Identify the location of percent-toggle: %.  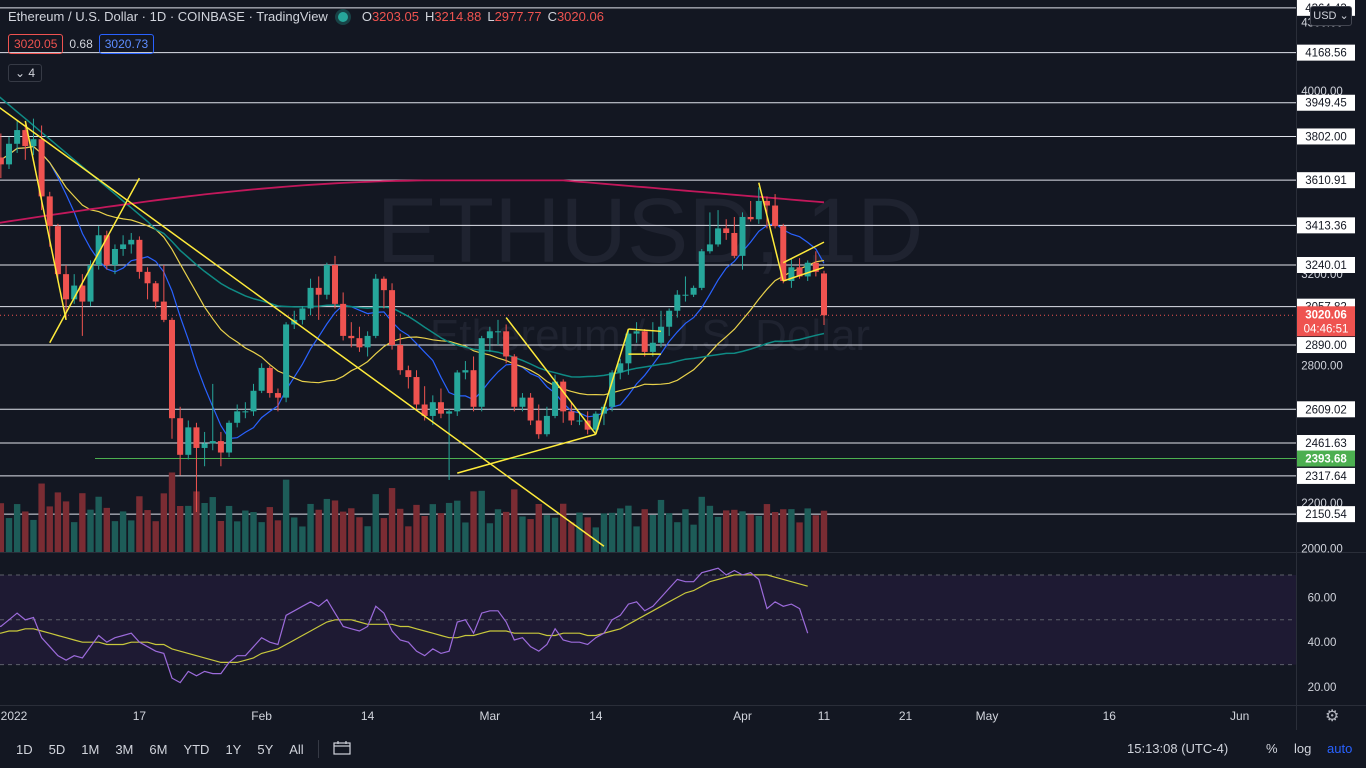
(1272, 748).